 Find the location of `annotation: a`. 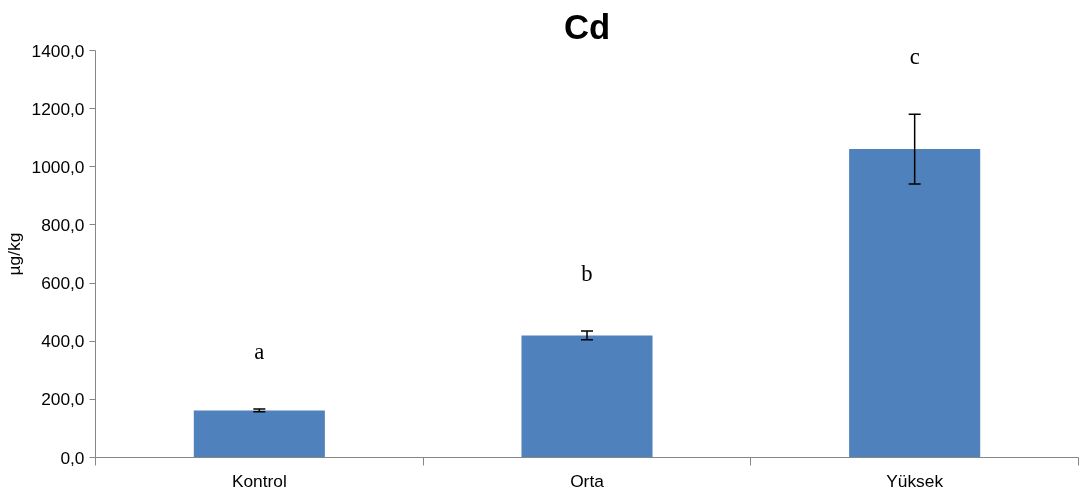

annotation: a is located at coordinates (259, 351).